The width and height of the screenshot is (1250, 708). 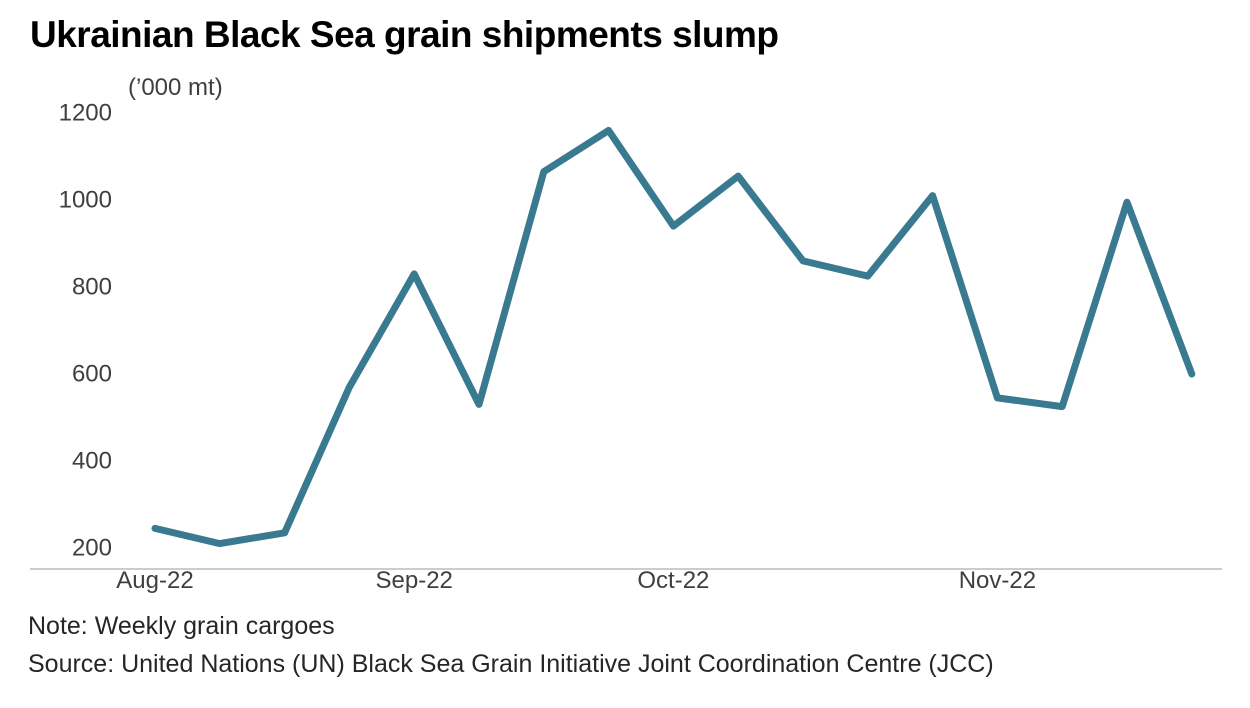 What do you see at coordinates (997, 580) in the screenshot?
I see `x-axis-tick-label: Nov-22` at bounding box center [997, 580].